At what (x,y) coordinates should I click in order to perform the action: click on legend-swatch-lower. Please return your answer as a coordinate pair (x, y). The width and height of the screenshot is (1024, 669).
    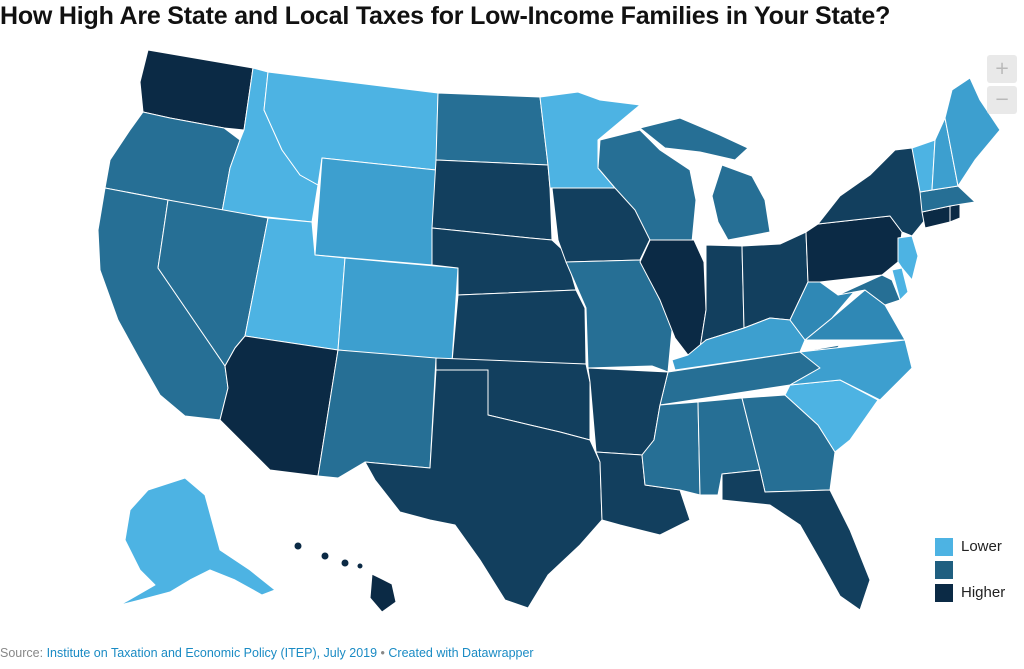
    Looking at the image, I should click on (944, 546).